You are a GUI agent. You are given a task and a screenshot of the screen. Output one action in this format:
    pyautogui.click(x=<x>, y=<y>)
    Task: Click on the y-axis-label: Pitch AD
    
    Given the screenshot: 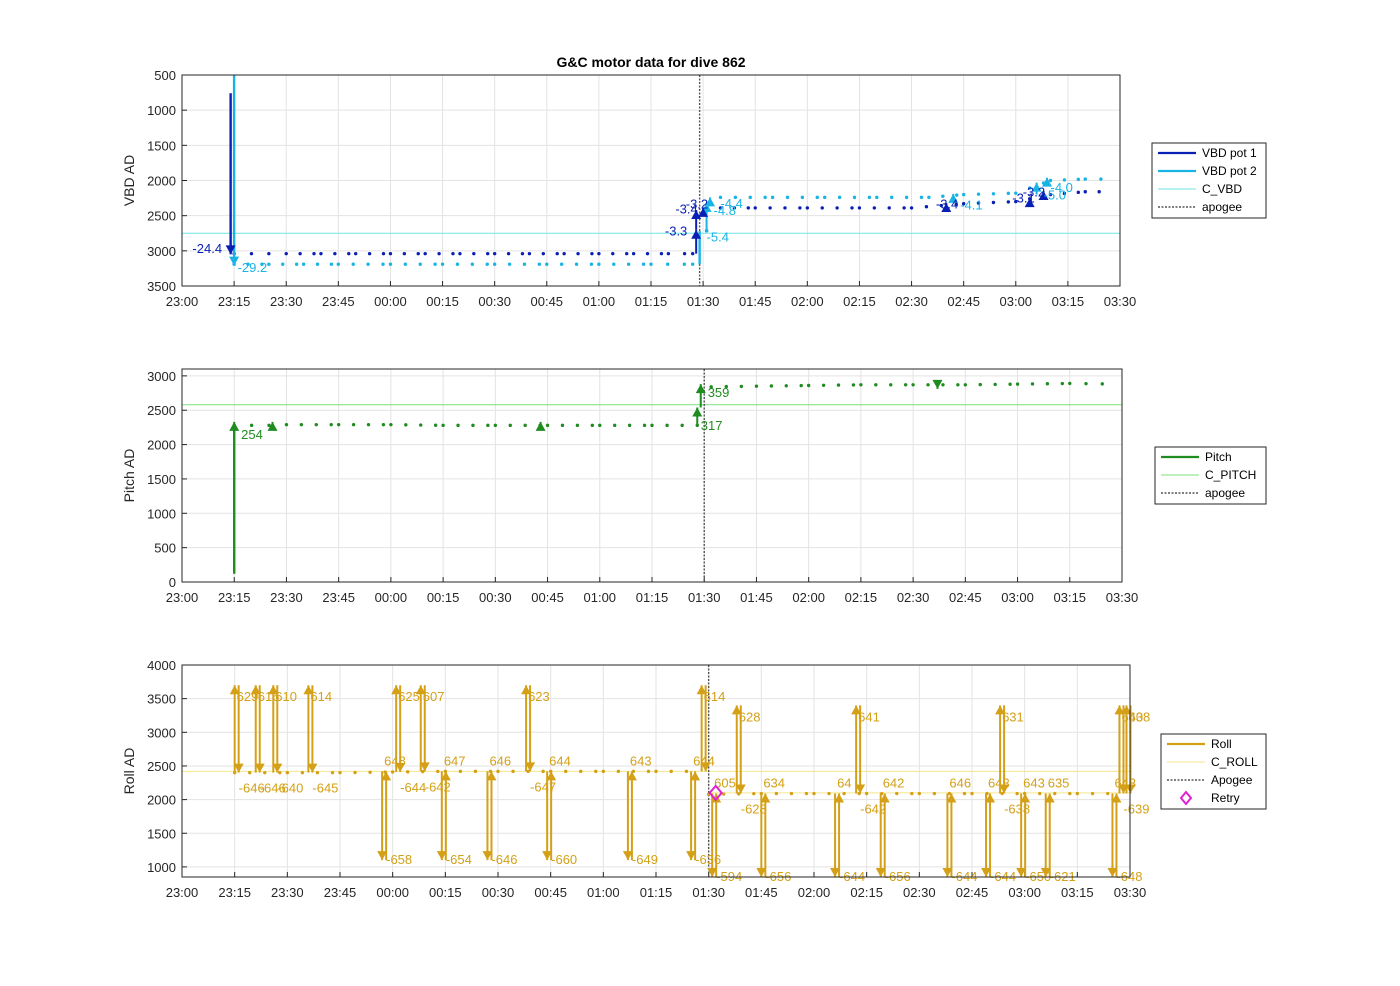 What is the action you would take?
    pyautogui.click(x=129, y=476)
    